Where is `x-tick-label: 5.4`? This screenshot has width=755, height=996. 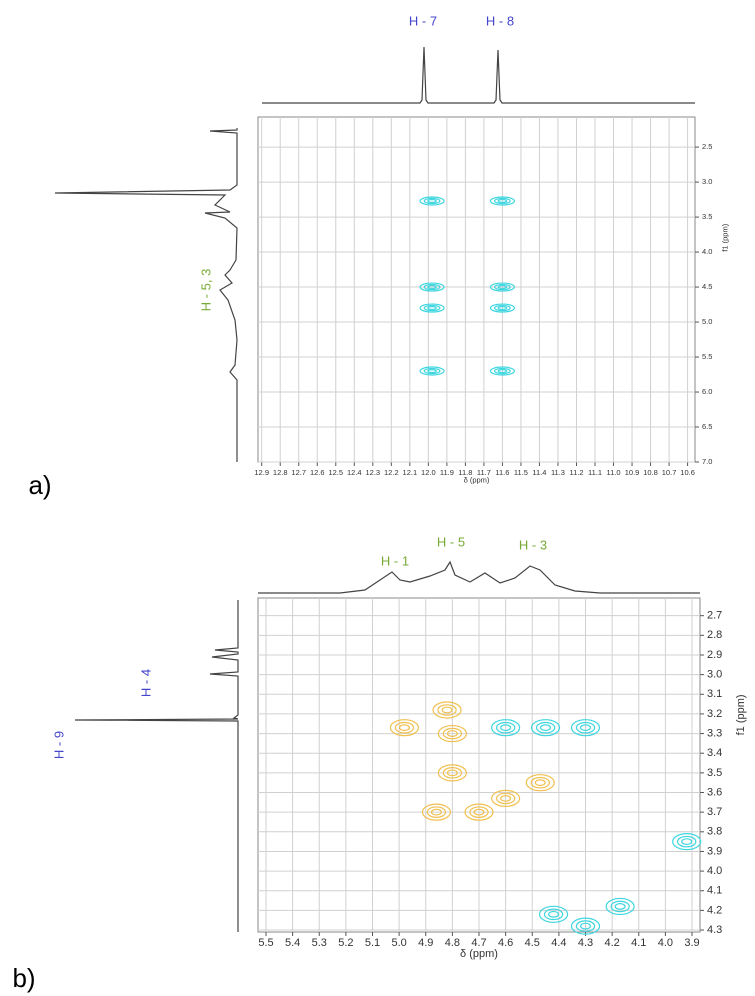
x-tick-label: 5.4 is located at coordinates (292, 943).